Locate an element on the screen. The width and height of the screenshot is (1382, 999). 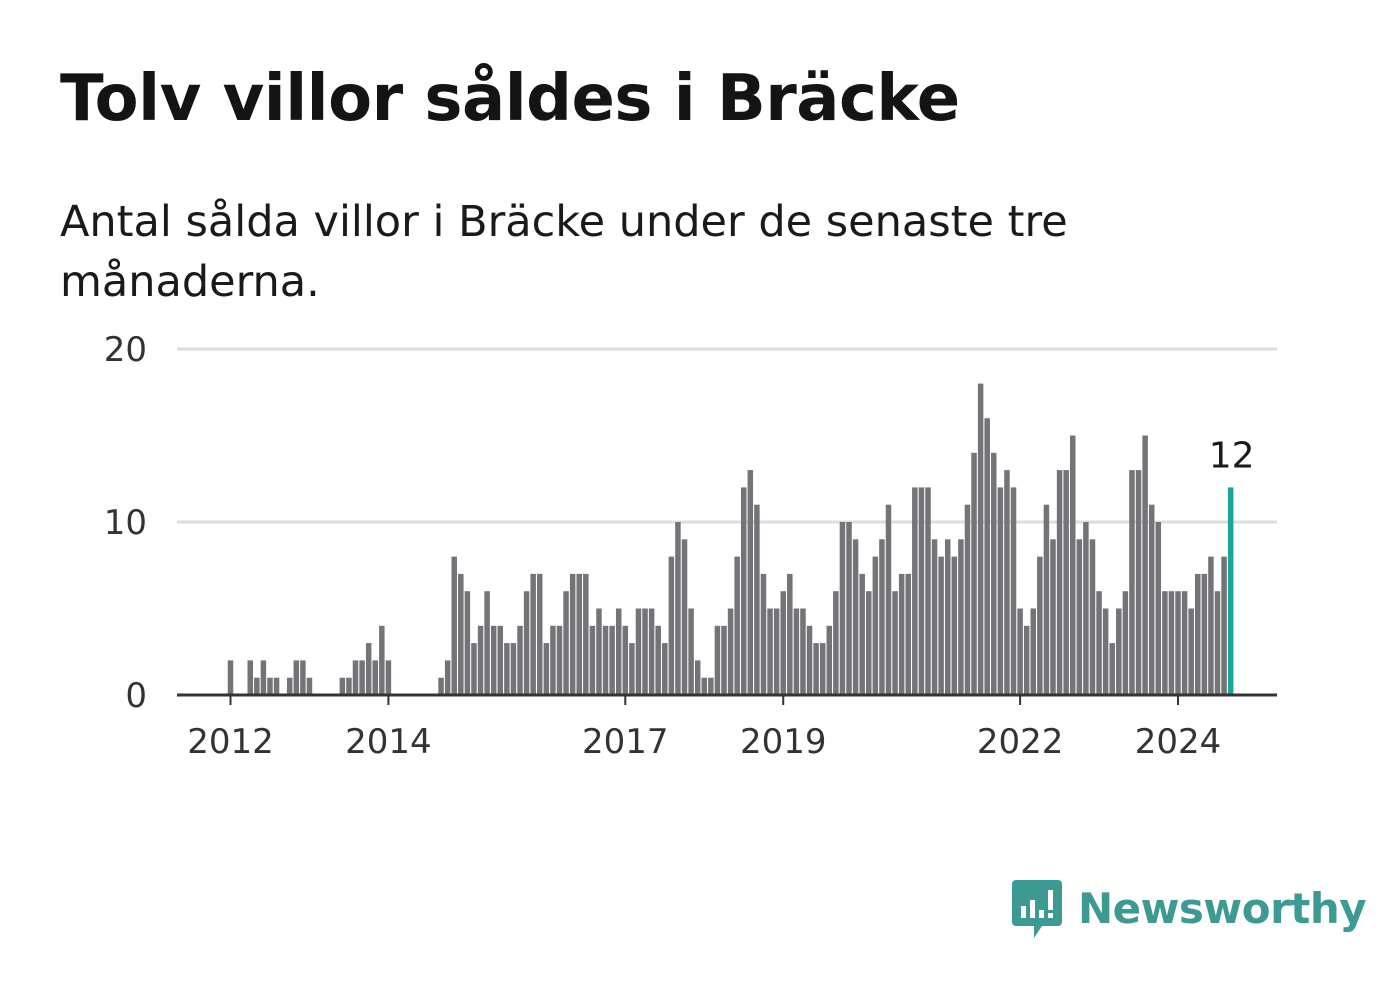
x-tick-label: 2024 is located at coordinates (1178, 742).